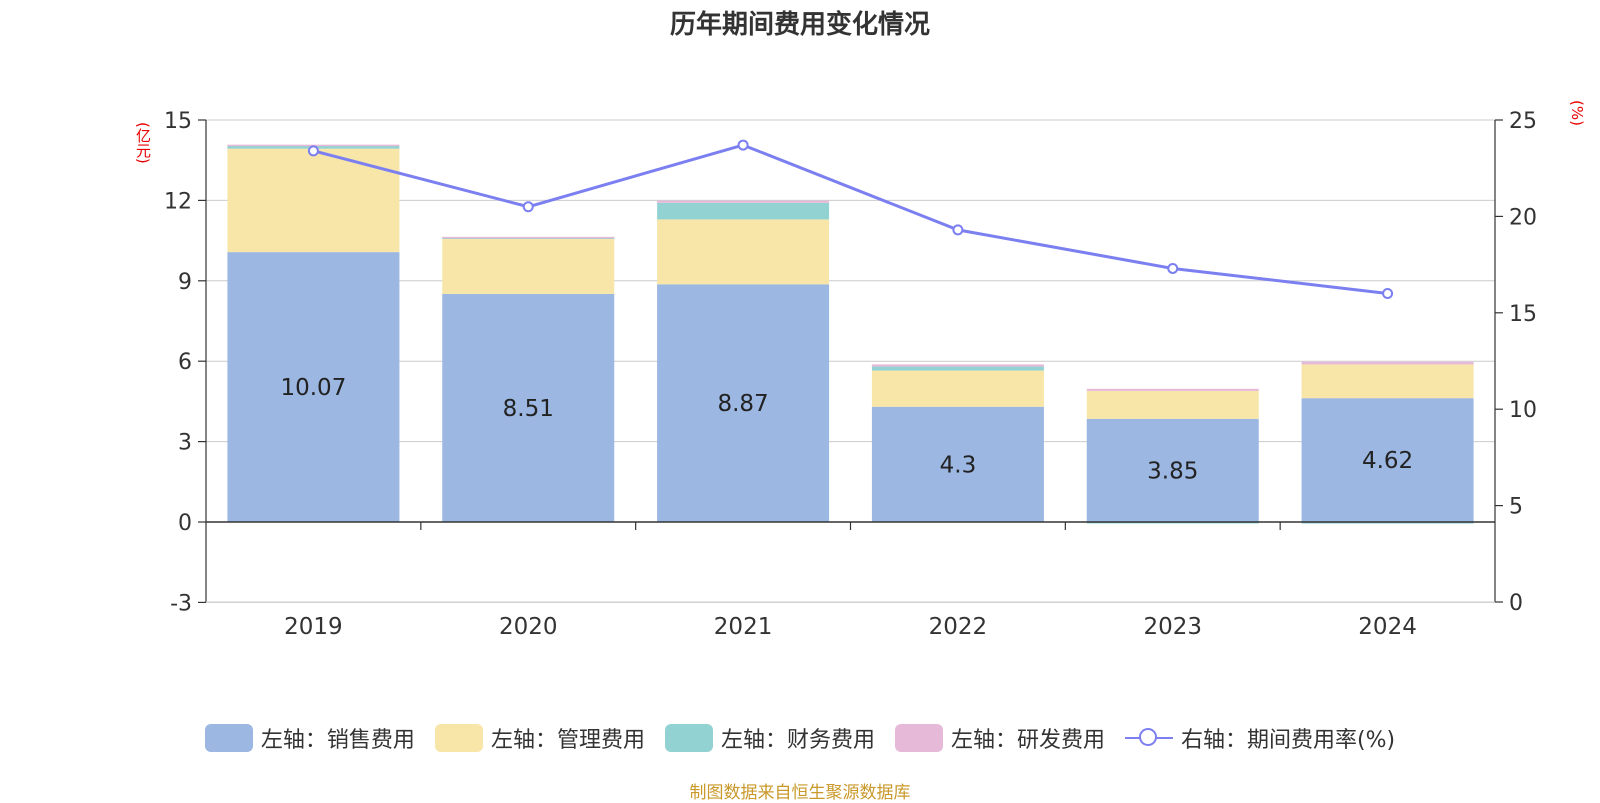 Image resolution: width=1600 pixels, height=803 pixels. Describe the element at coordinates (958, 627) in the screenshot. I see `x-axis-label-2022: 2022` at that location.